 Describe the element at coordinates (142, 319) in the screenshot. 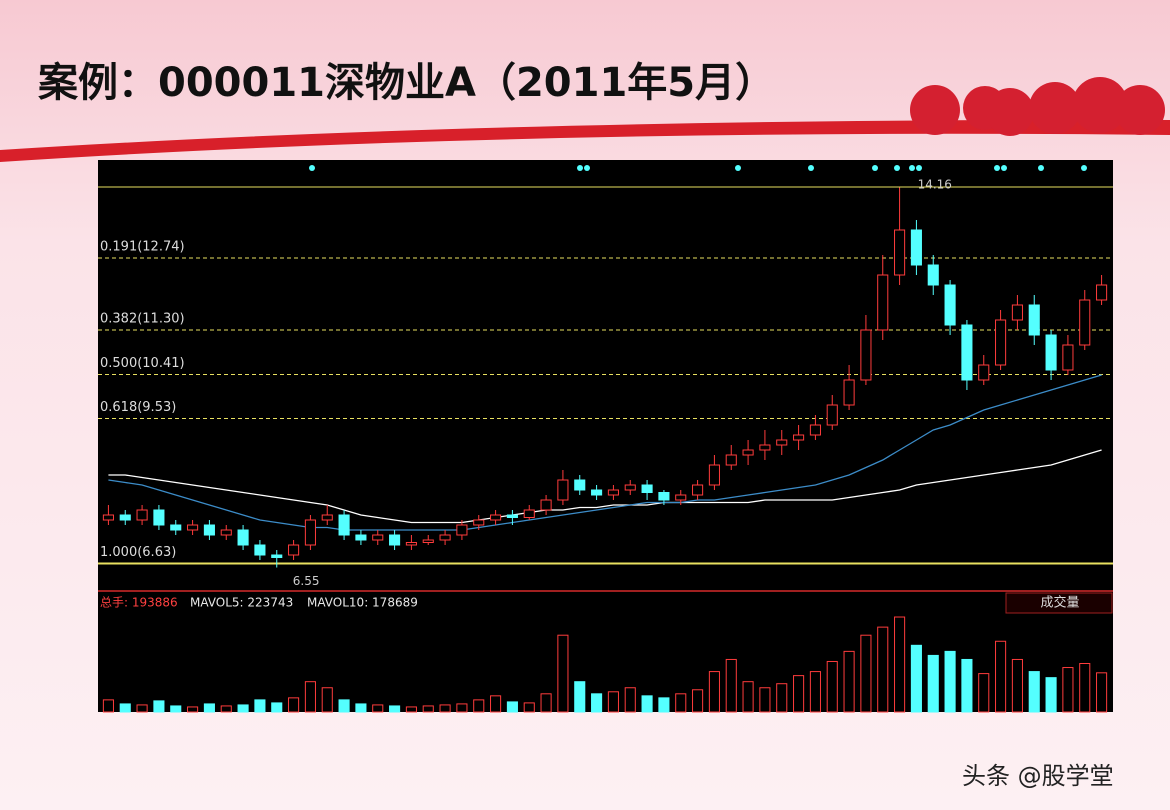

I see `fib-level-label: 0.382(11.30)` at that location.